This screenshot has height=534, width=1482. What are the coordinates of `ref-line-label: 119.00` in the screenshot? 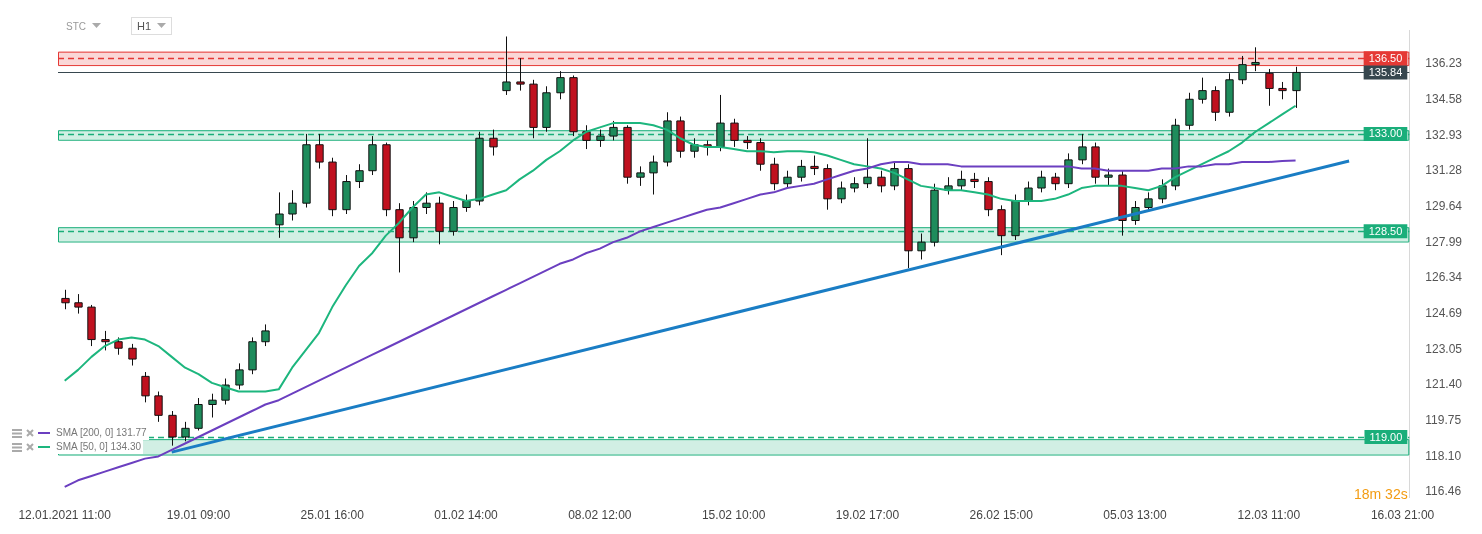 It's located at (1386, 436).